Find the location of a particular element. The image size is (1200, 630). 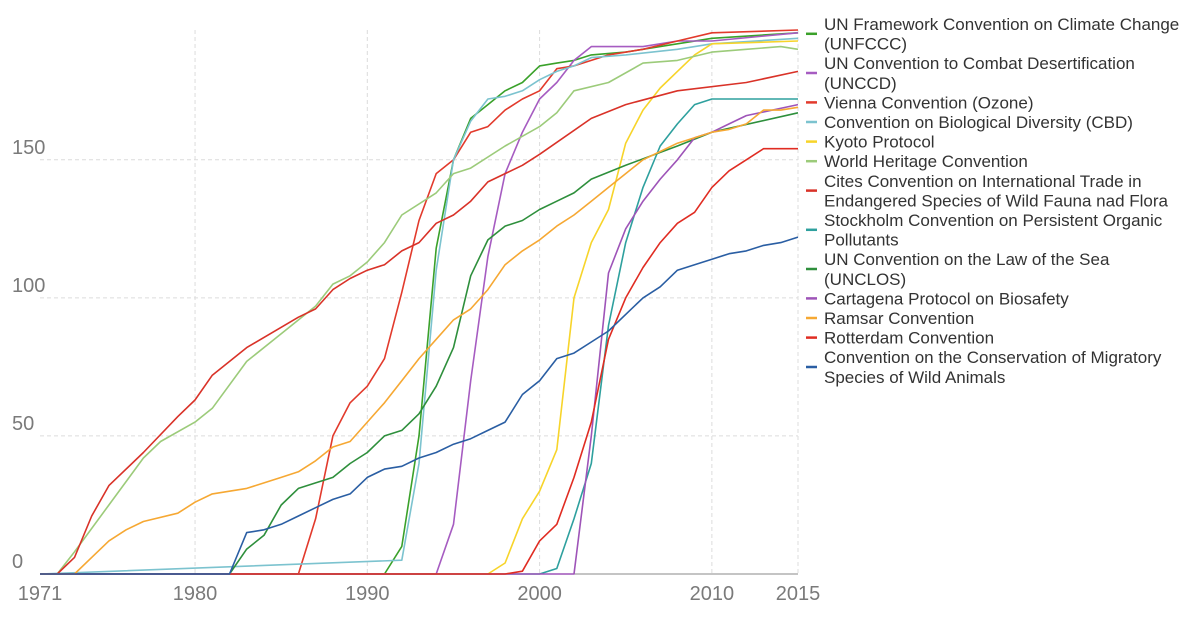

y-tick-label: 0 is located at coordinates (17, 562).